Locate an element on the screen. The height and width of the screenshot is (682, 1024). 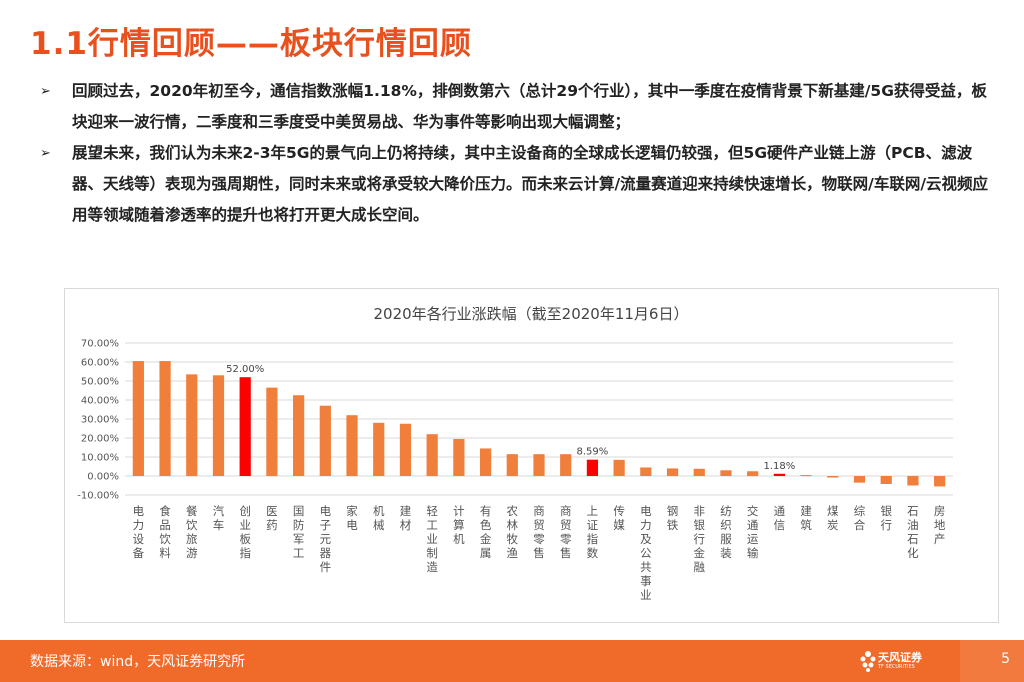
x-tick-label-char: 产 is located at coordinates (940, 539).